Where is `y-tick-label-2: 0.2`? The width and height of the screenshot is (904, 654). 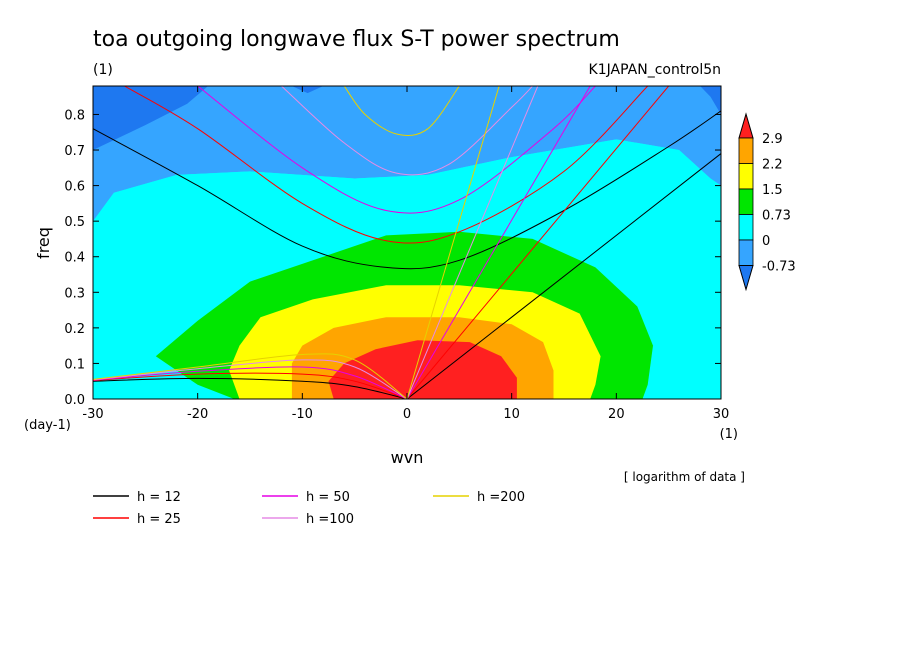 y-tick-label-2: 0.2 is located at coordinates (74, 329).